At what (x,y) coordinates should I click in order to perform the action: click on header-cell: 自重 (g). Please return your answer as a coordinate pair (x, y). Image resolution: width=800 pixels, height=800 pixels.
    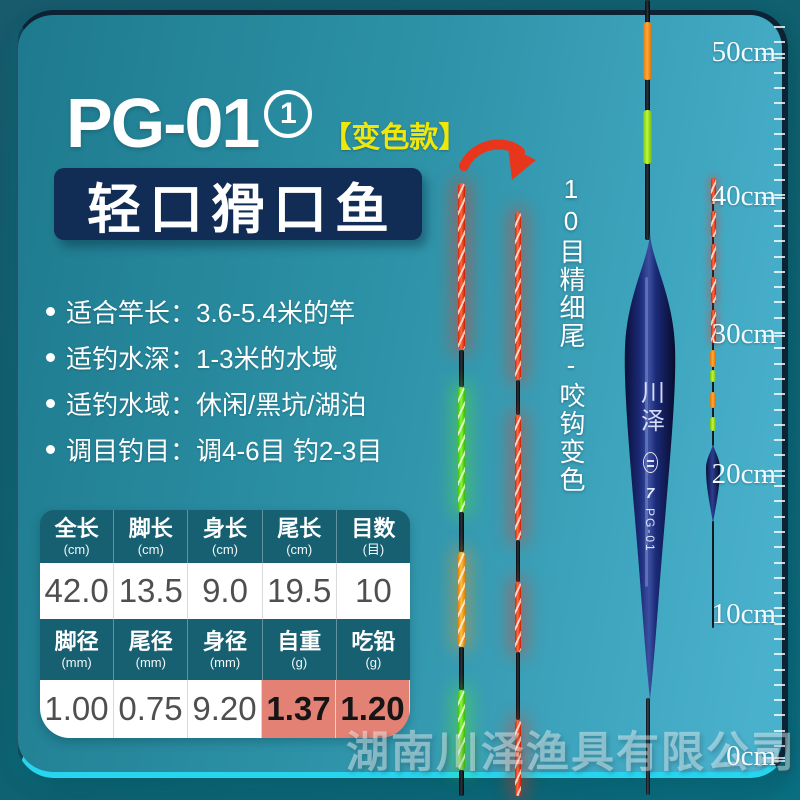
    Looking at the image, I should click on (299, 649).